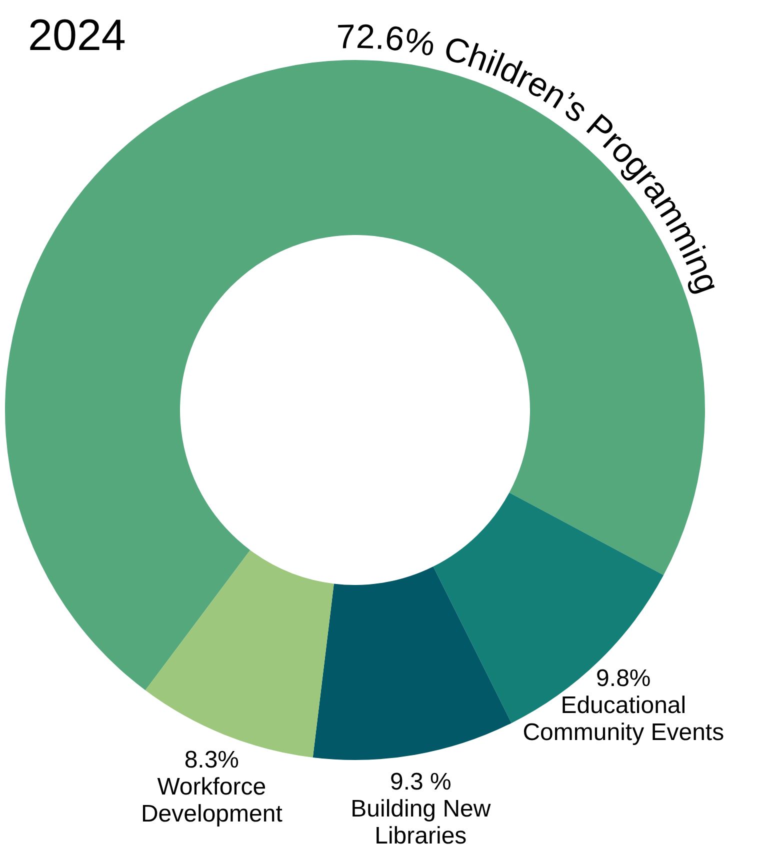 Image resolution: width=760 pixels, height=852 pixels. I want to click on slice-label: Building New Libraries, so click(421, 822).